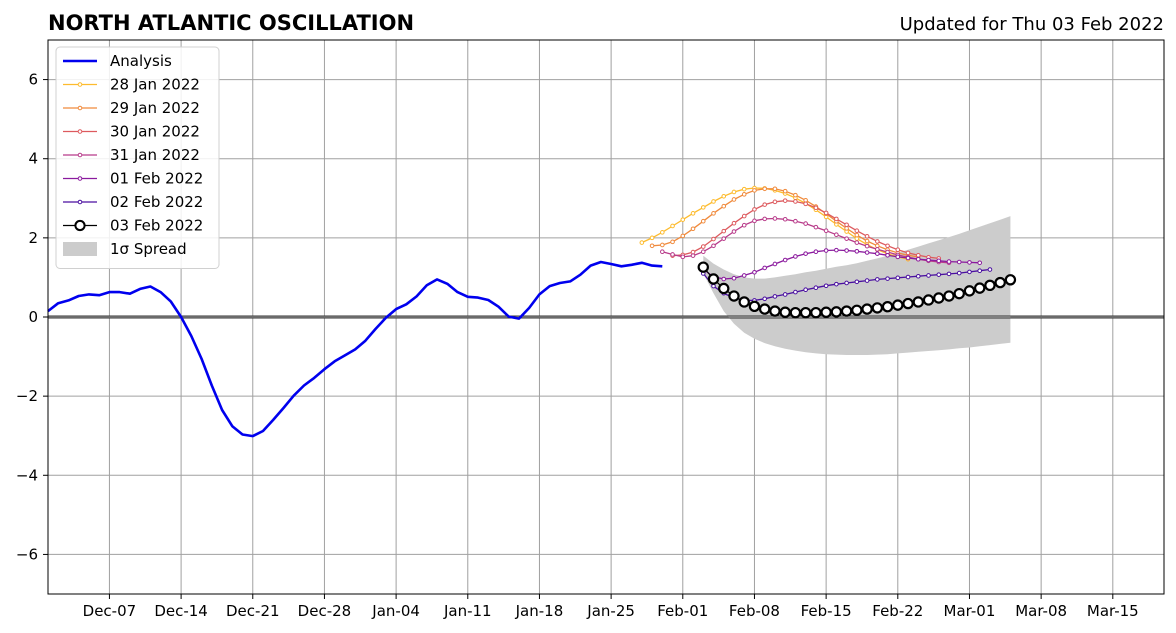 This screenshot has width=1176, height=633. What do you see at coordinates (155, 155) in the screenshot?
I see `legend-label: 31 Jan 2022` at bounding box center [155, 155].